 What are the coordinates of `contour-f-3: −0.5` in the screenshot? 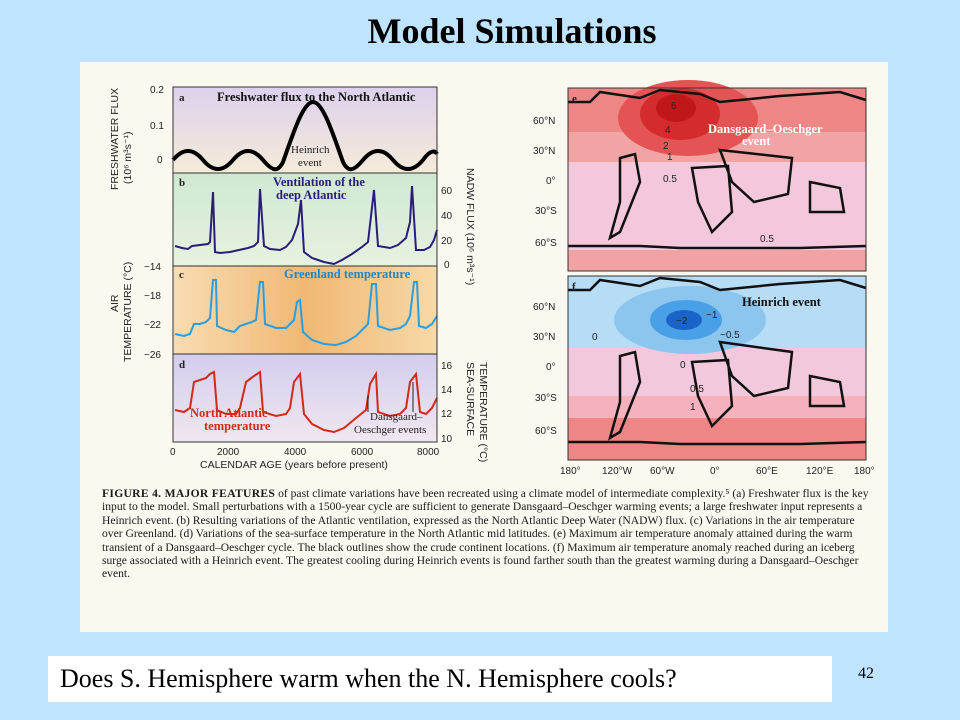 It's located at (730, 335).